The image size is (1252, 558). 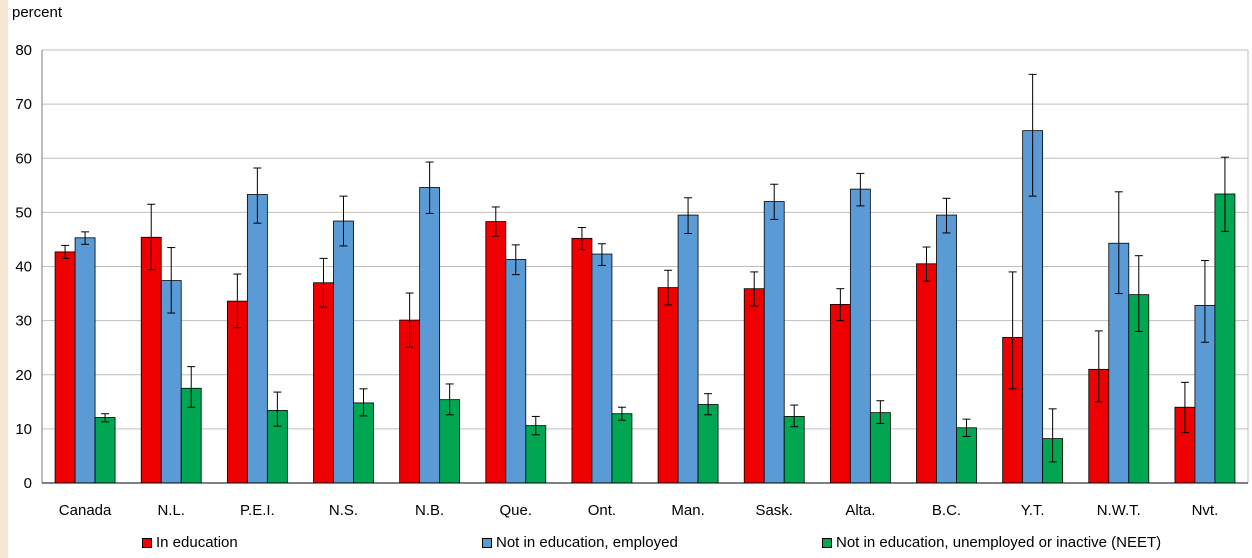 I want to click on legend-item-not-in-education-employed: Not in education, employed, so click(x=580, y=542).